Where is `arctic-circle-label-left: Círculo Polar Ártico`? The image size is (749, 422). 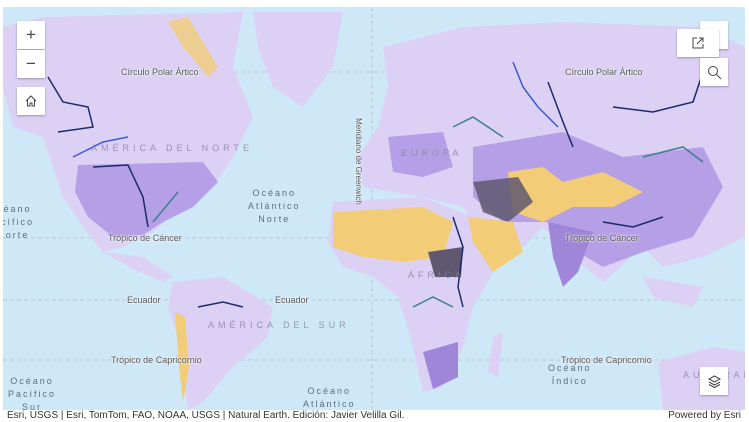 arctic-circle-label-left: Círculo Polar Ártico is located at coordinates (160, 72).